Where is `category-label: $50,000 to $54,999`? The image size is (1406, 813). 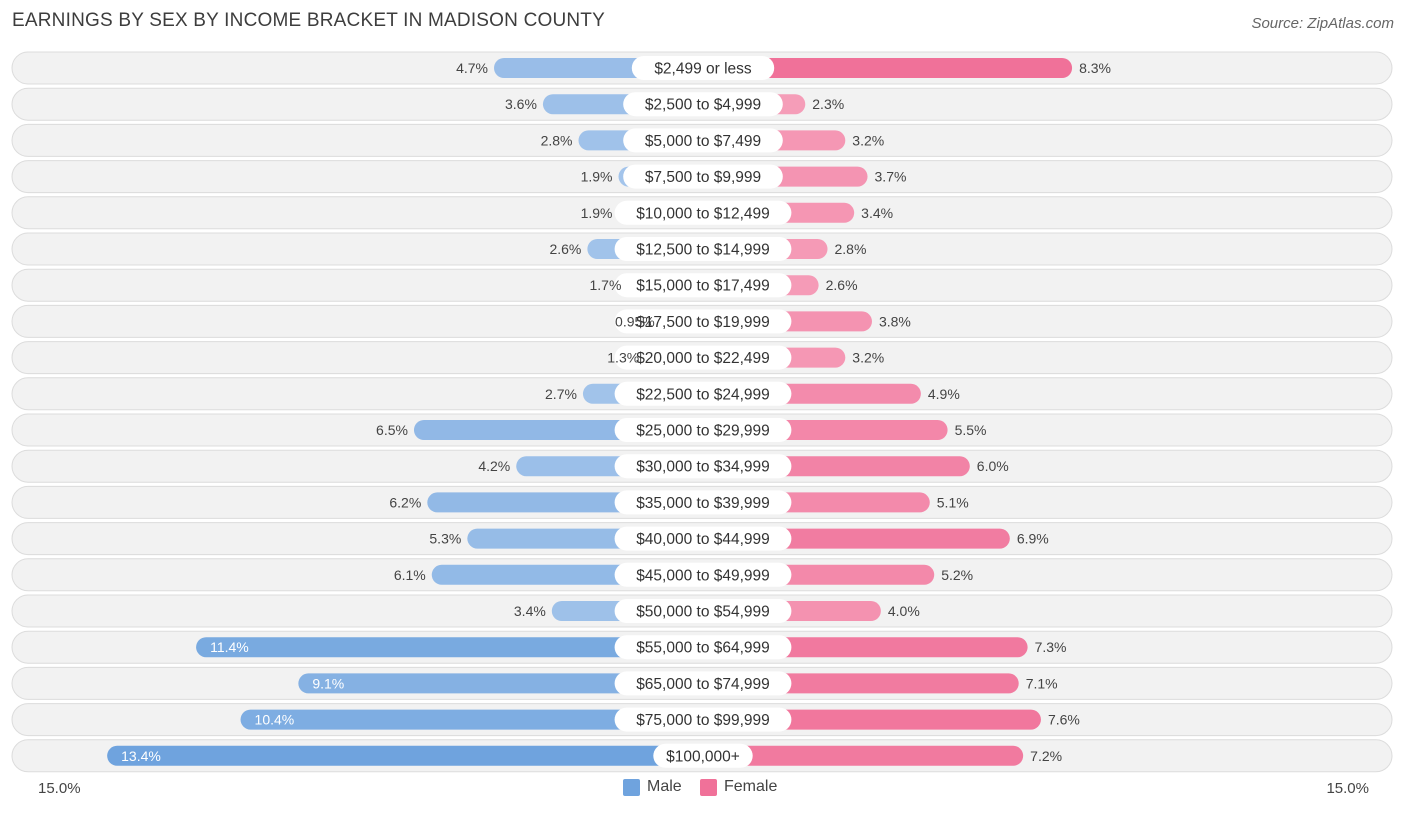 category-label: $50,000 to $54,999 is located at coordinates (703, 612).